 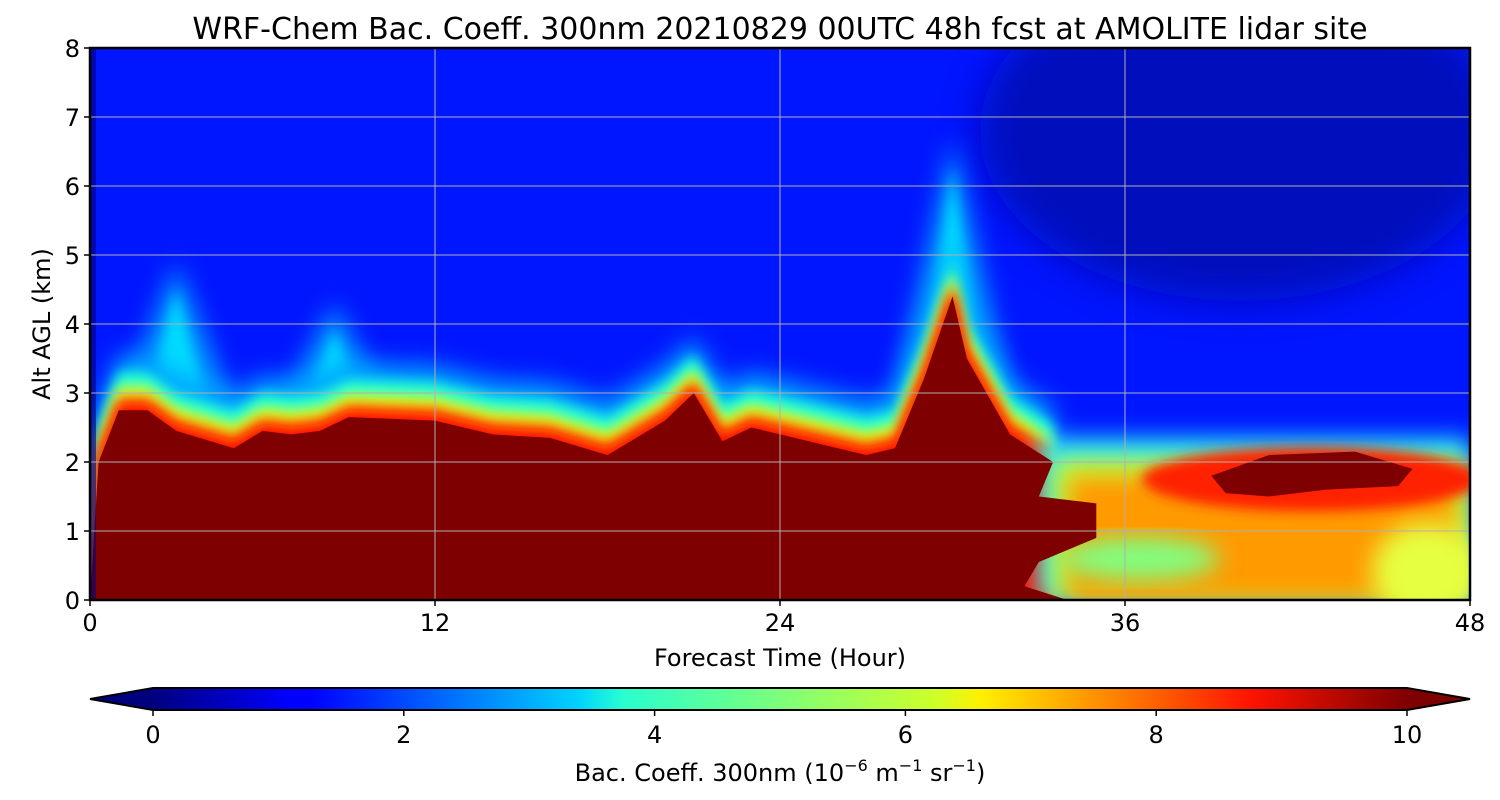 I want to click on x-axis-ticks: 0 12 24 36 48, so click(x=783, y=618).